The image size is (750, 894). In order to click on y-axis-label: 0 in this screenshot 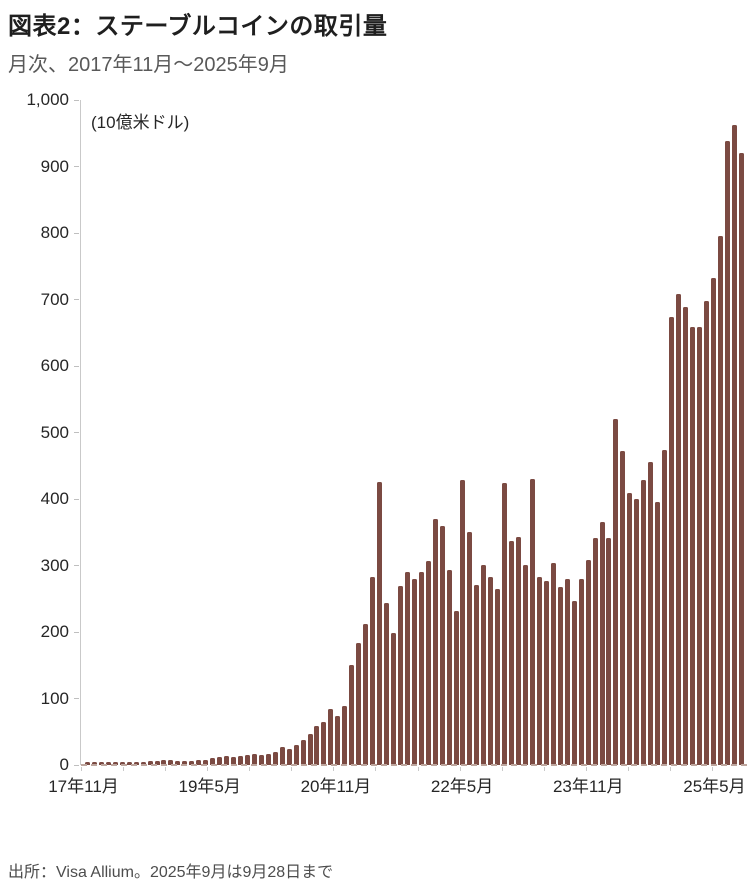, I will do `click(64, 764)`.